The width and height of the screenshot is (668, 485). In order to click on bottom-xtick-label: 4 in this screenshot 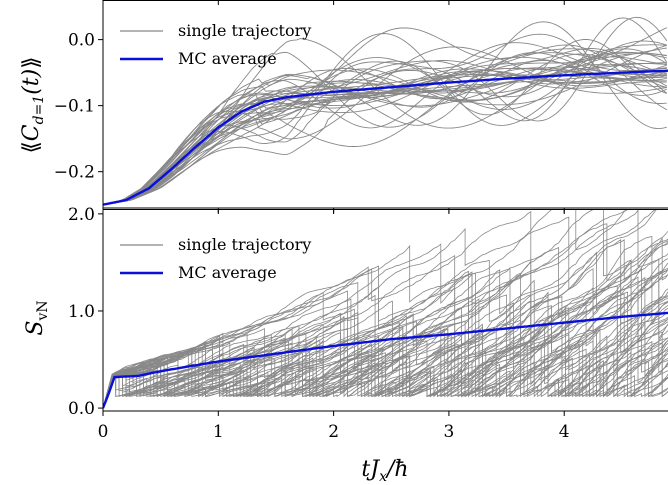, I will do `click(564, 432)`.